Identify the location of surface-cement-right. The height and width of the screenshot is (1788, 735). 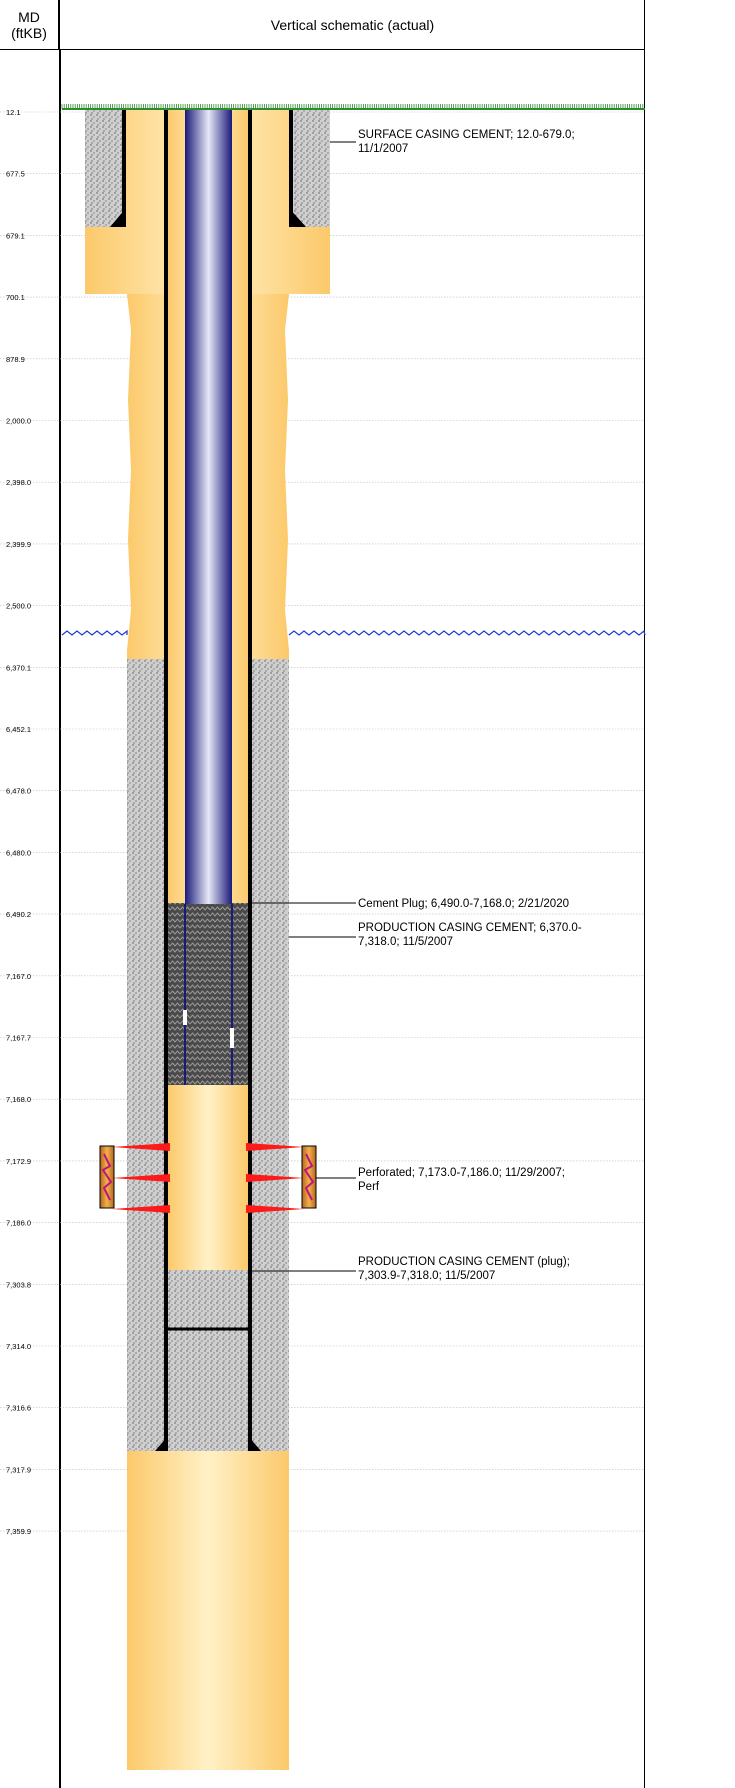
(311, 168).